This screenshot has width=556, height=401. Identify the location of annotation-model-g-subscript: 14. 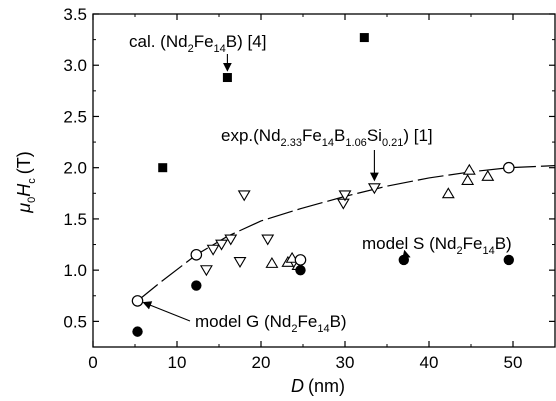
(323, 329).